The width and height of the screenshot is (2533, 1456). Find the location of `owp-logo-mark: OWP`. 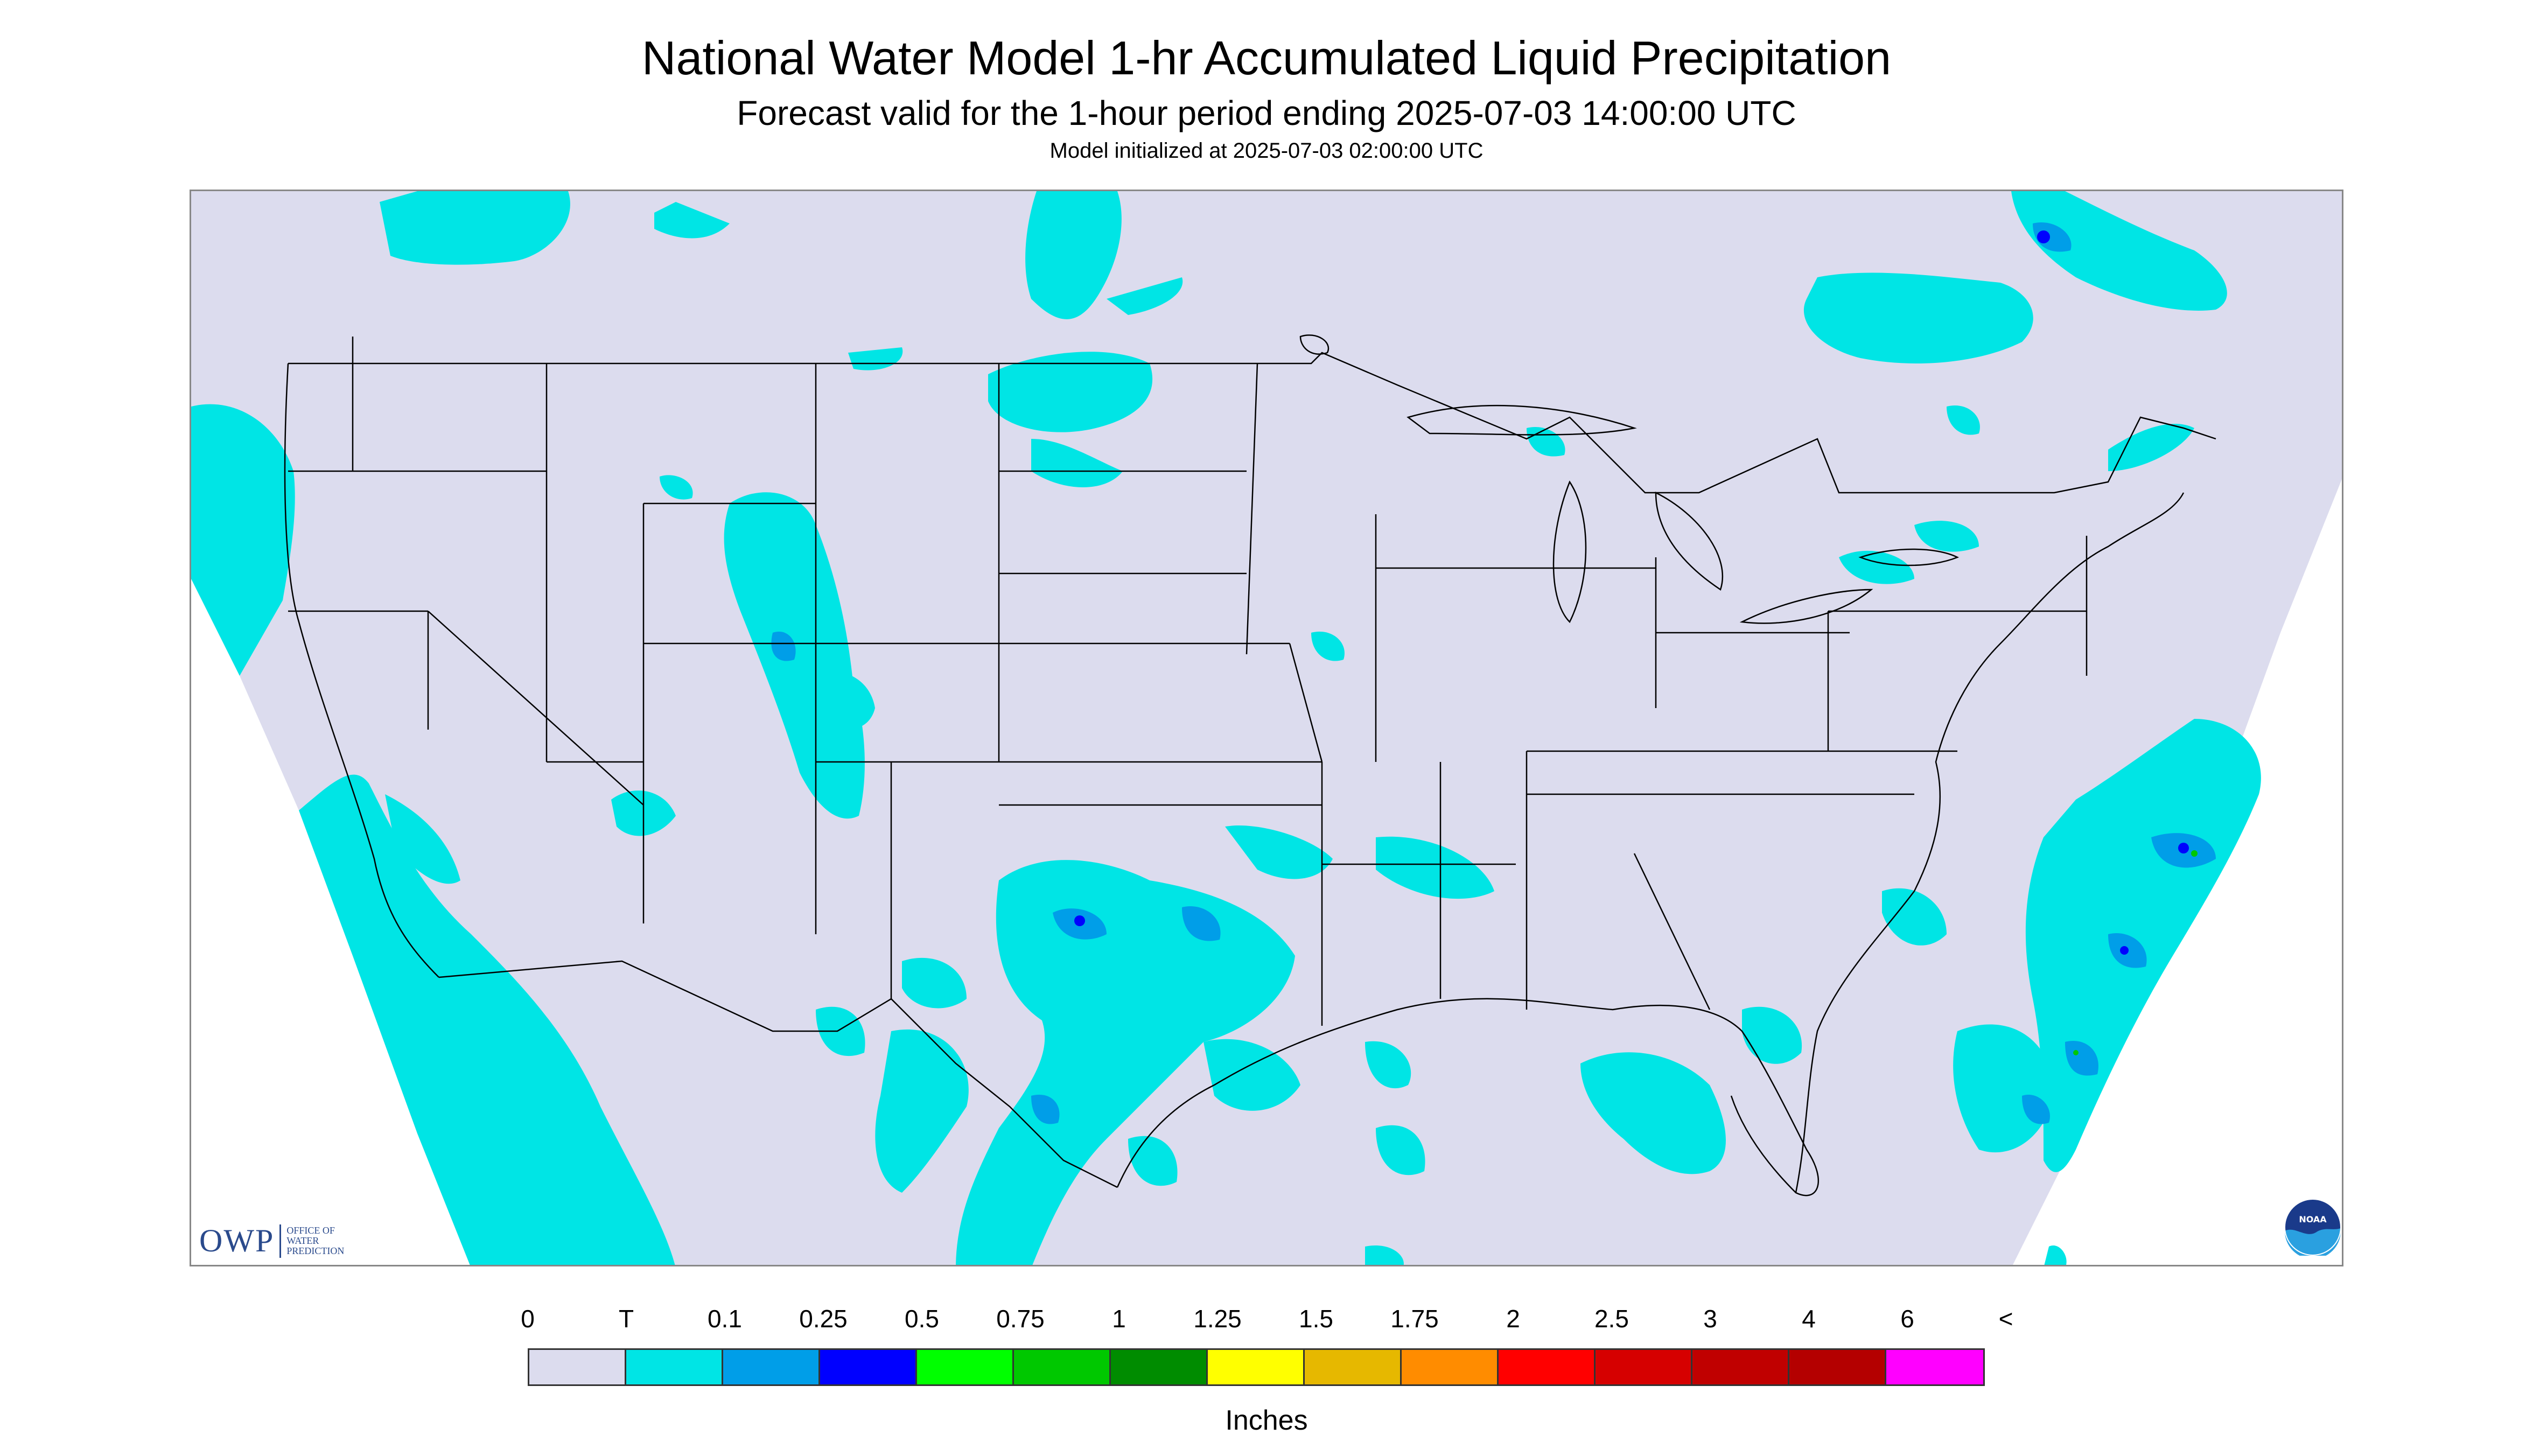

owp-logo-mark: OWP is located at coordinates (237, 1240).